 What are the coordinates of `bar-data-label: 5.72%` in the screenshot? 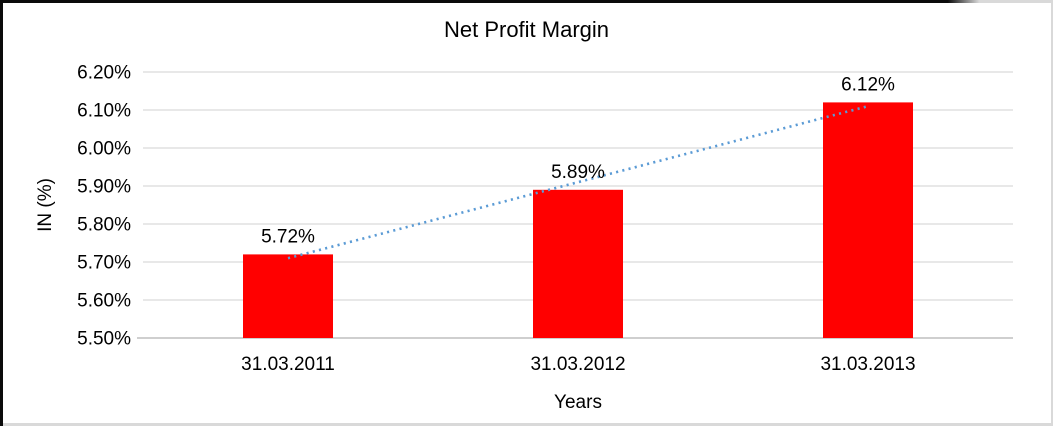 It's located at (288, 236).